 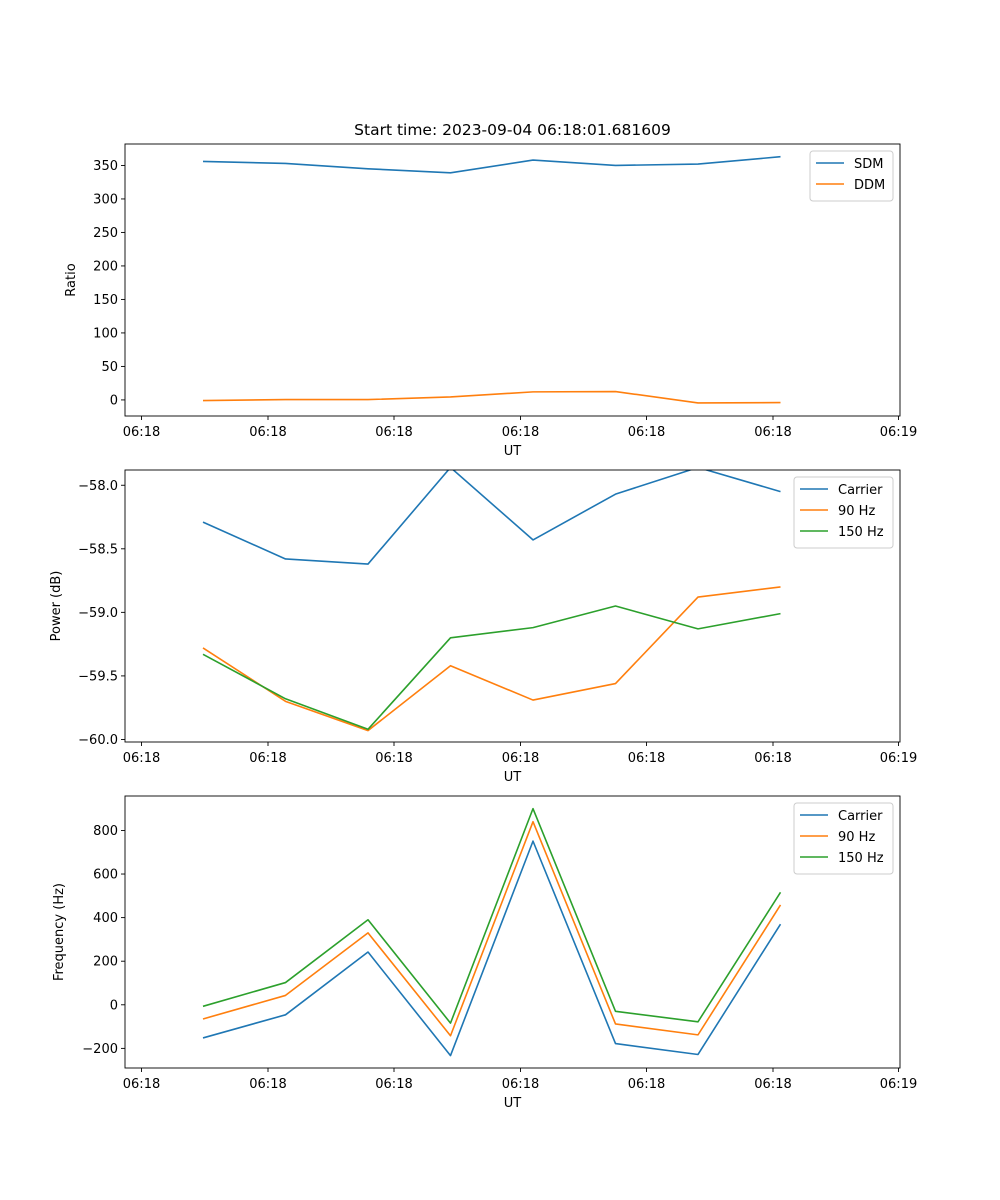 What do you see at coordinates (105, 300) in the screenshot?
I see `y-tick-label: 150` at bounding box center [105, 300].